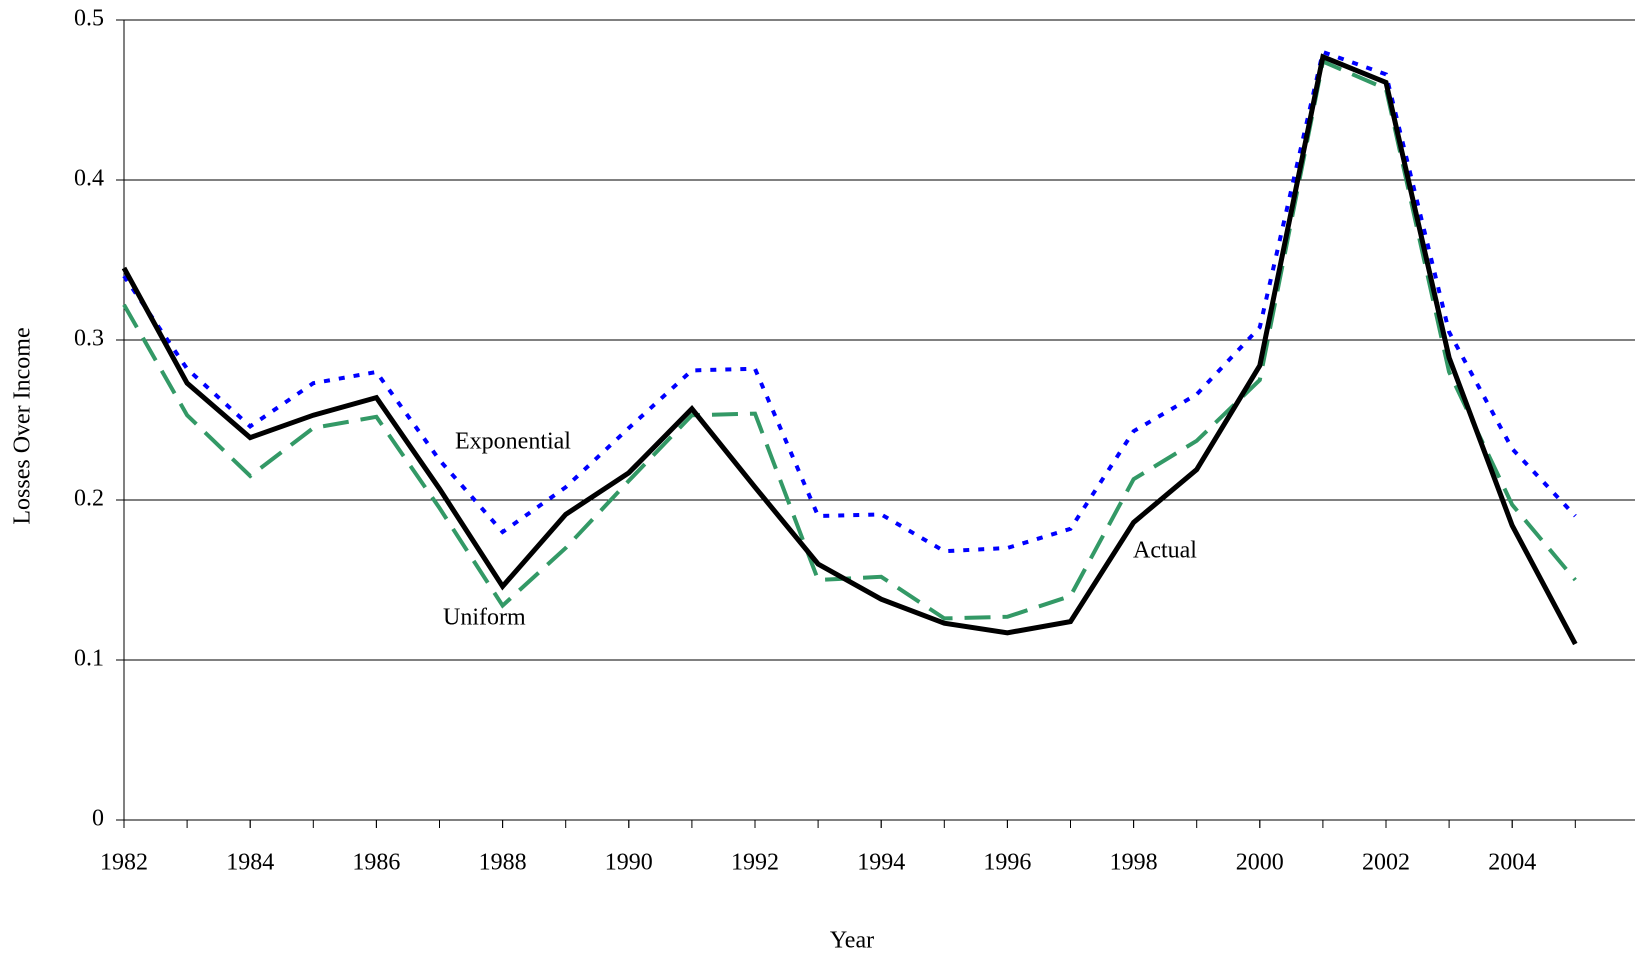 The height and width of the screenshot is (970, 1635). Describe the element at coordinates (881, 863) in the screenshot. I see `x-tick-label: 1994` at that location.